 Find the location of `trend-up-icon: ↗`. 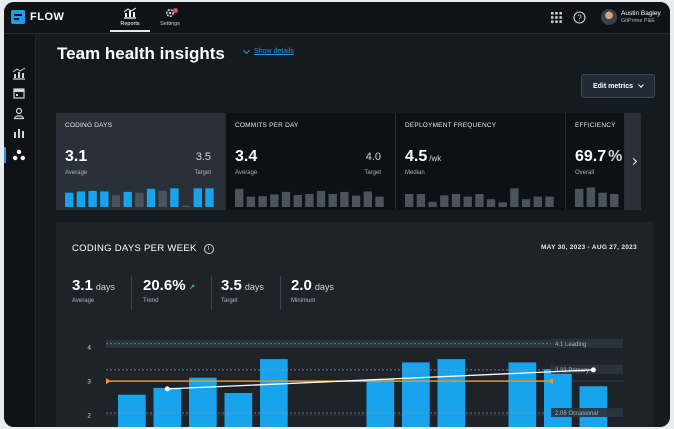

trend-up-icon: ↗ is located at coordinates (192, 287).